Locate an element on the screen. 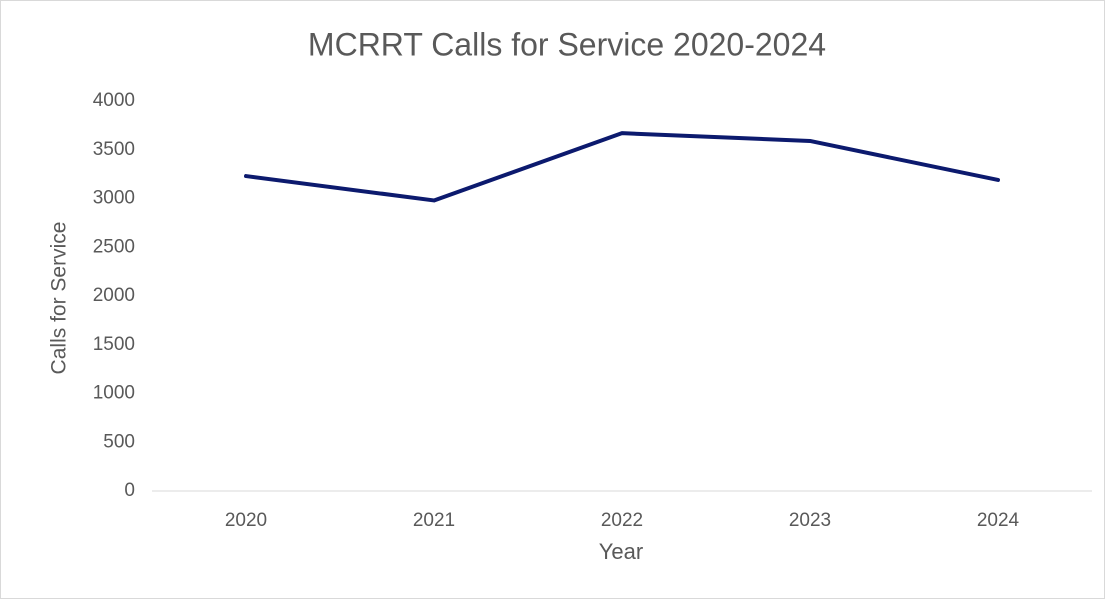 The height and width of the screenshot is (599, 1105). y-tick-label: 2500 is located at coordinates (114, 246).